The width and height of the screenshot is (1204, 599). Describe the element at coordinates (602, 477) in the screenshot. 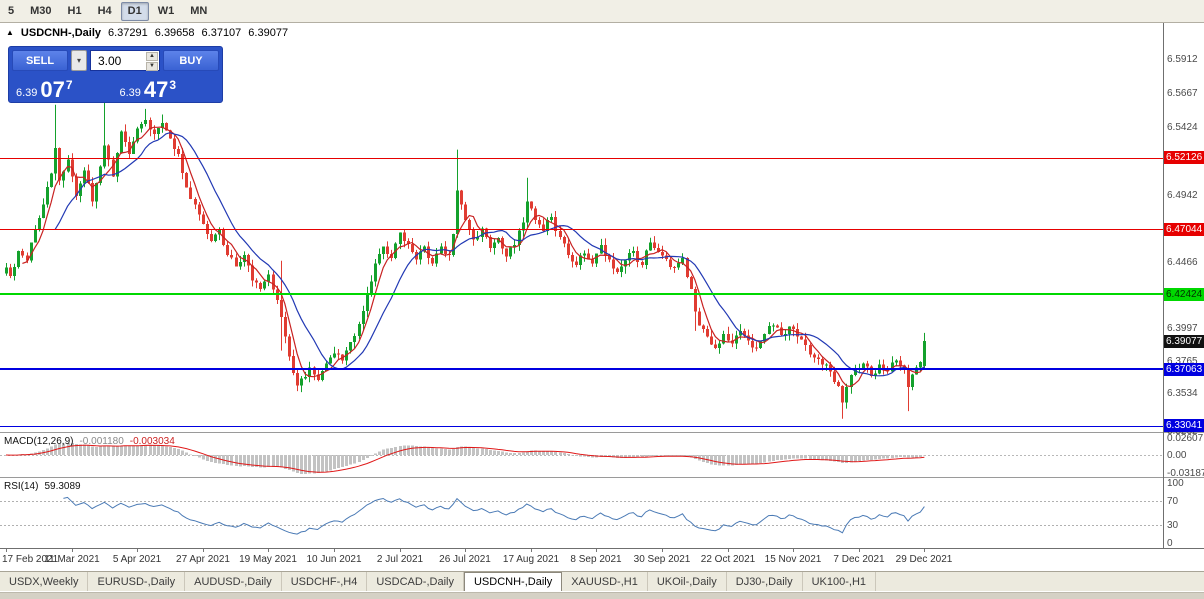

I see `panel-separator-rsi` at that location.